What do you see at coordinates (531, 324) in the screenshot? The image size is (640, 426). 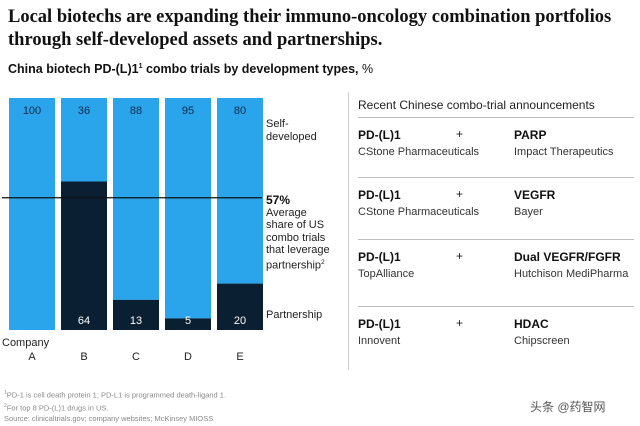 I see `drug-right: HDAC` at bounding box center [531, 324].